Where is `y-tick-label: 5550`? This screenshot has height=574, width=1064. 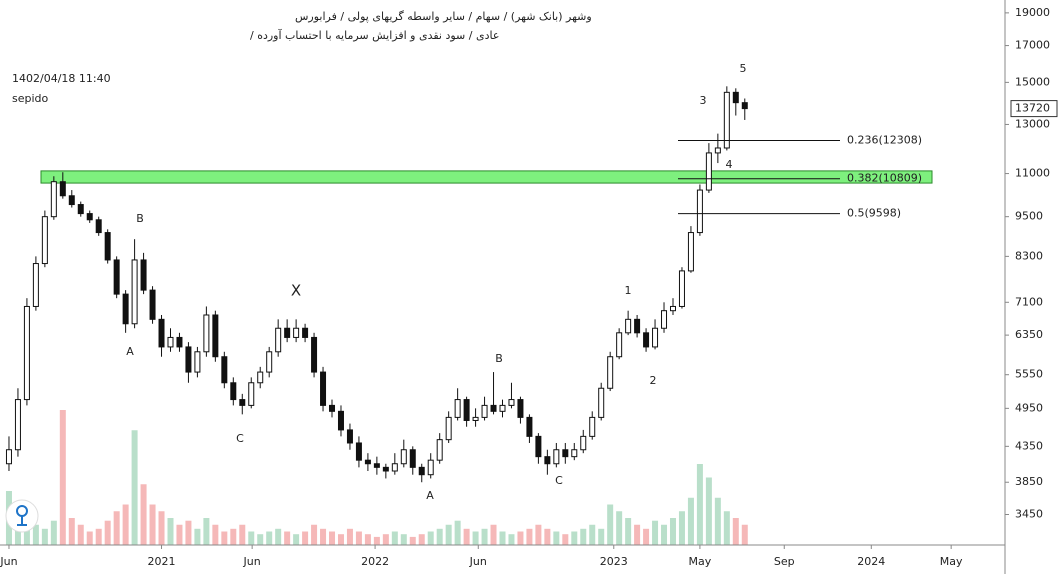
y-tick-label: 5550 is located at coordinates (1029, 374).